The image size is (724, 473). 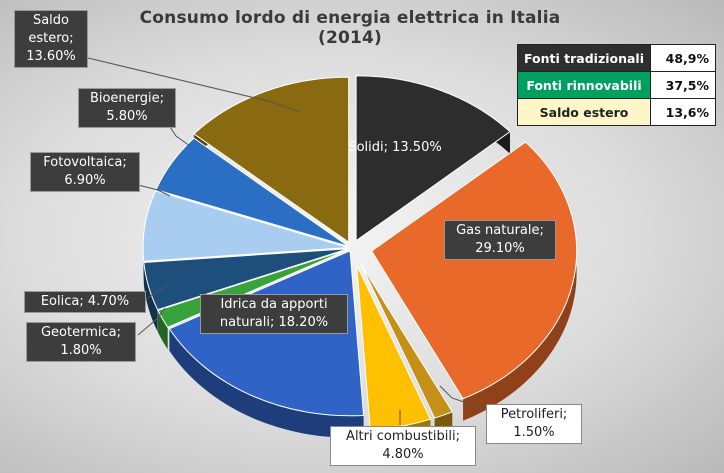 I want to click on summary-value: 13,6%, so click(x=683, y=112).